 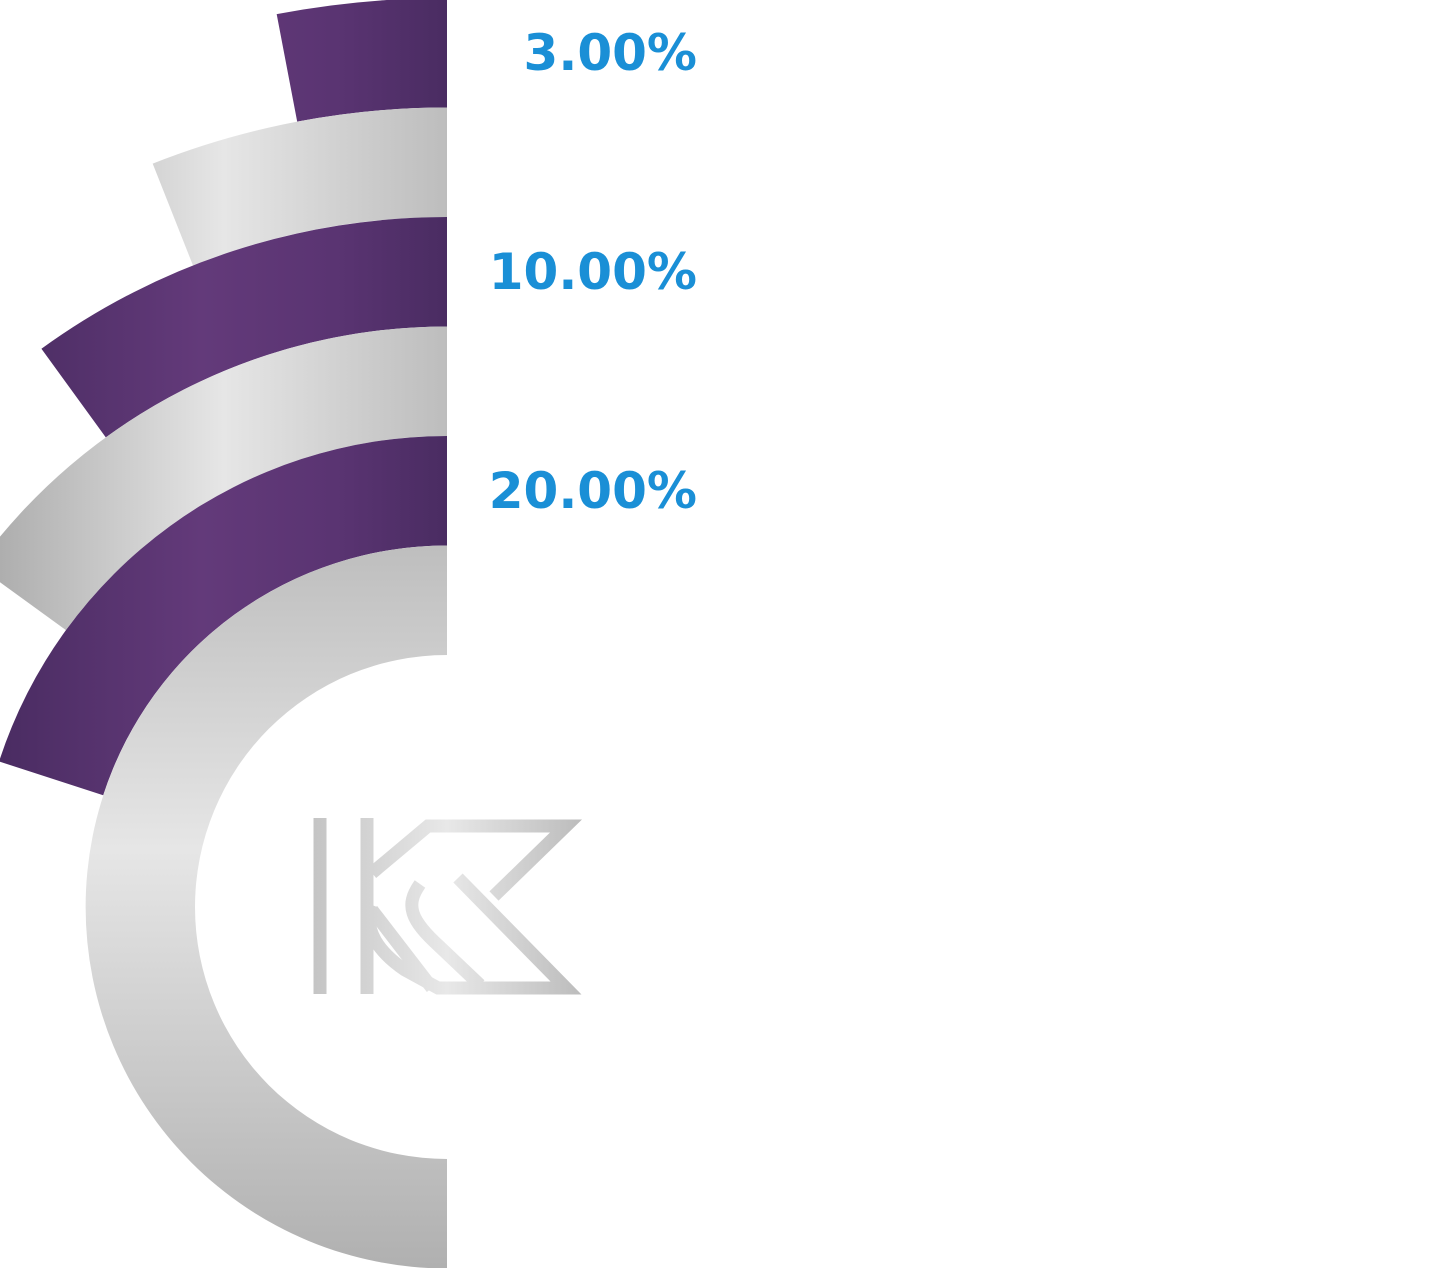 I want to click on ring-3-silver, so click(x=223, y=478).